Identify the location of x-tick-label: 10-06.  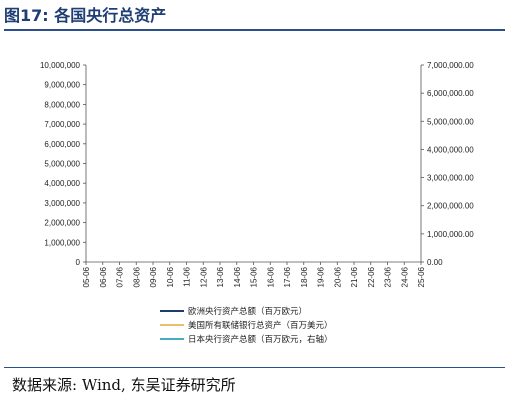
(170, 276).